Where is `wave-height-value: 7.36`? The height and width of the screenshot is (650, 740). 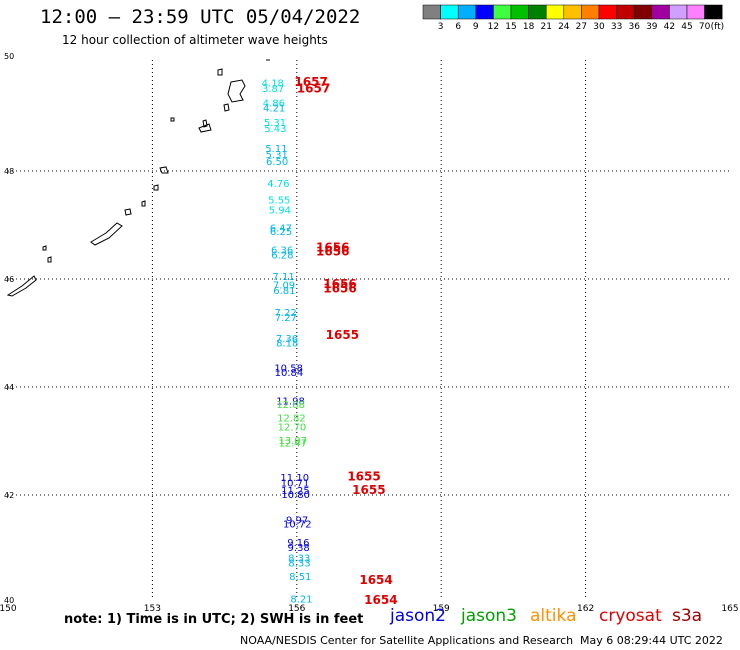 wave-height-value: 7.36 is located at coordinates (287, 339).